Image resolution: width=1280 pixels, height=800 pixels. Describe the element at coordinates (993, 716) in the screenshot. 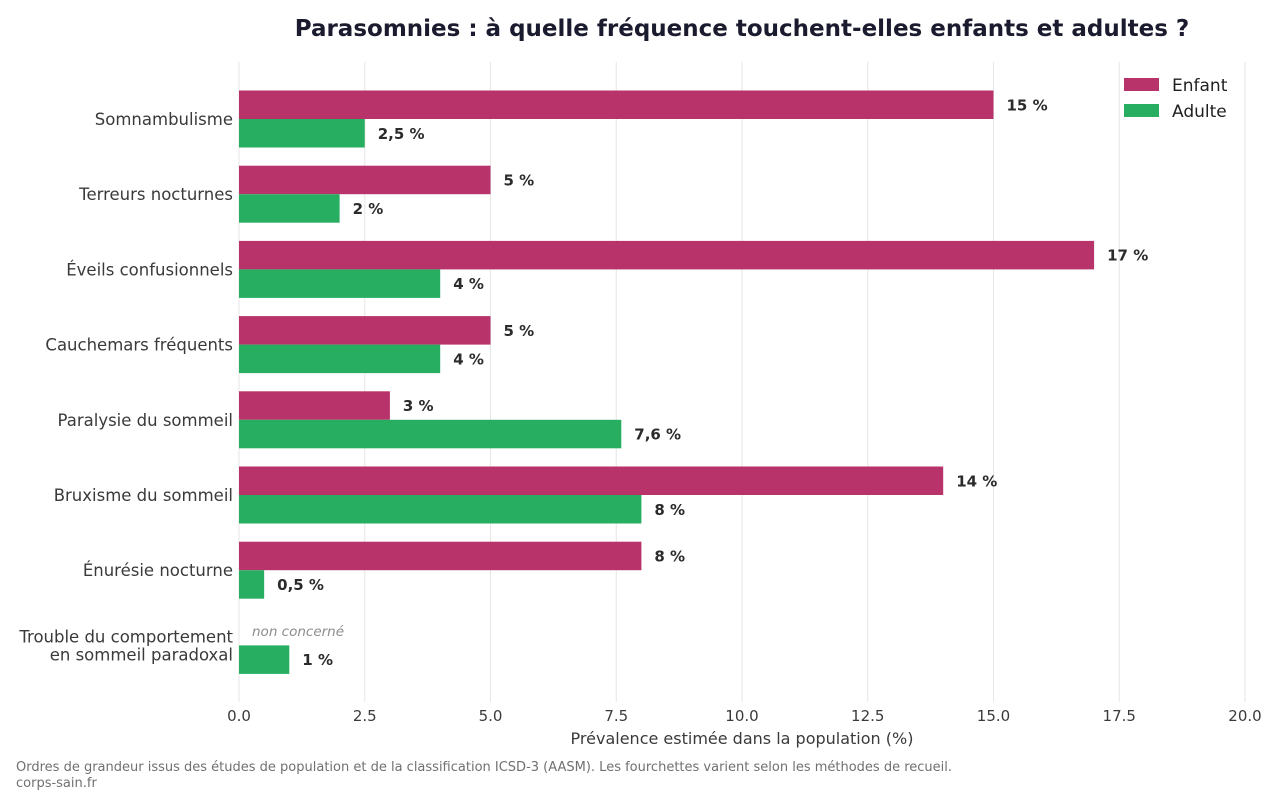

I see `x-tick-label: 15.0` at that location.